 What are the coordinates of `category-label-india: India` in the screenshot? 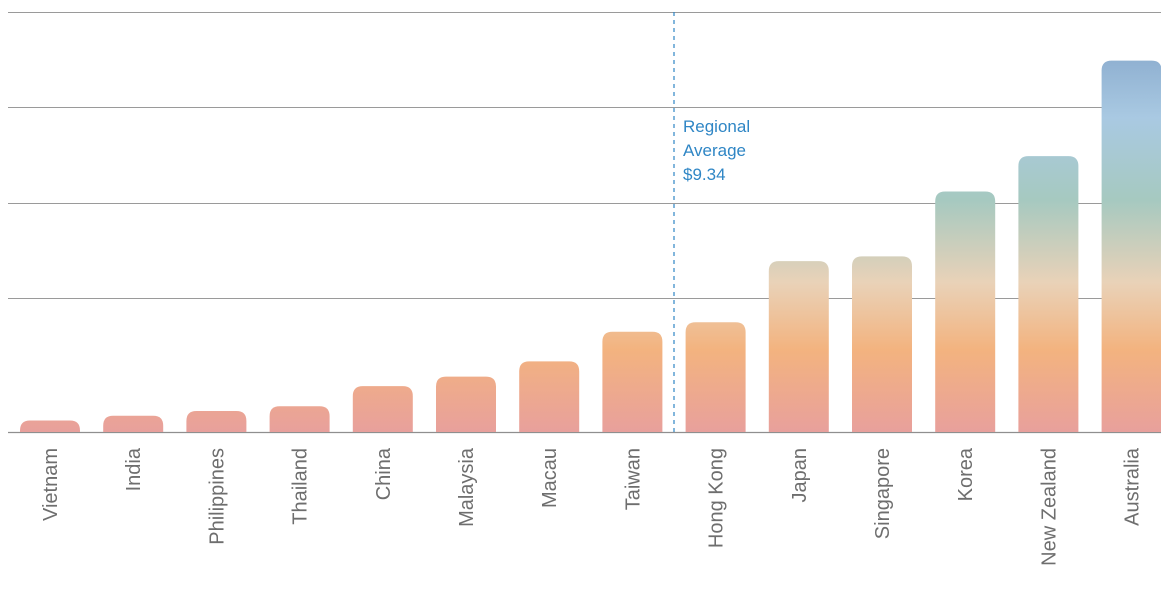 It's located at (134, 469).